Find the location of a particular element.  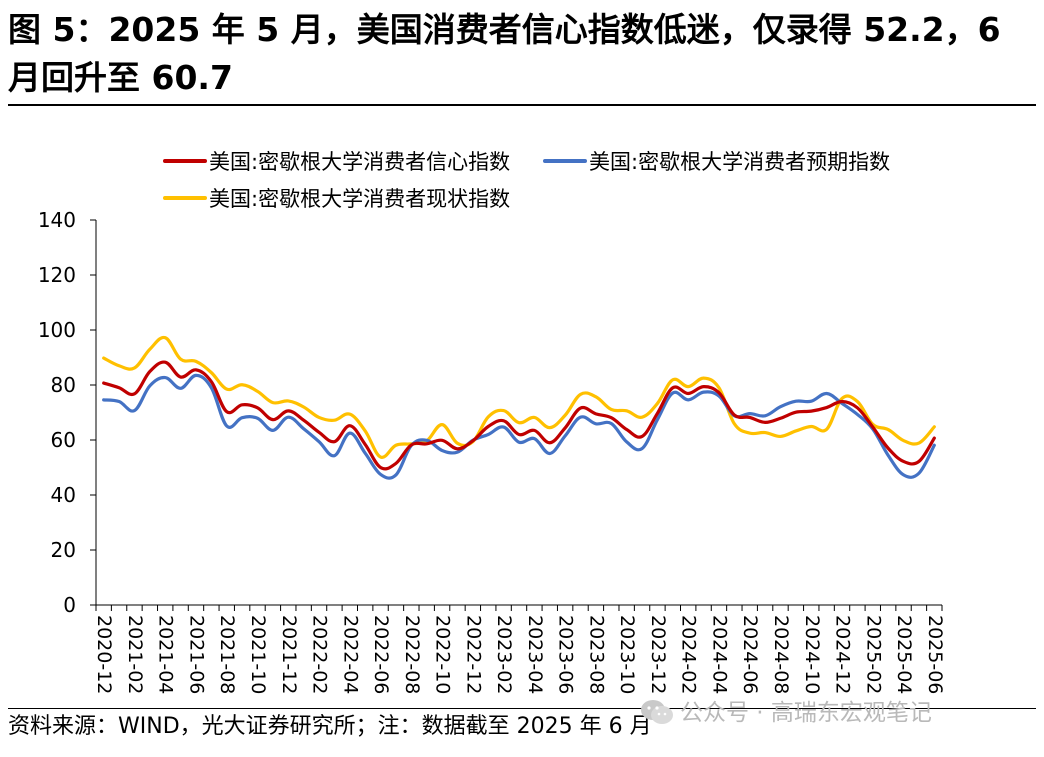

x-tick-label: 2025-04 is located at coordinates (904, 654).